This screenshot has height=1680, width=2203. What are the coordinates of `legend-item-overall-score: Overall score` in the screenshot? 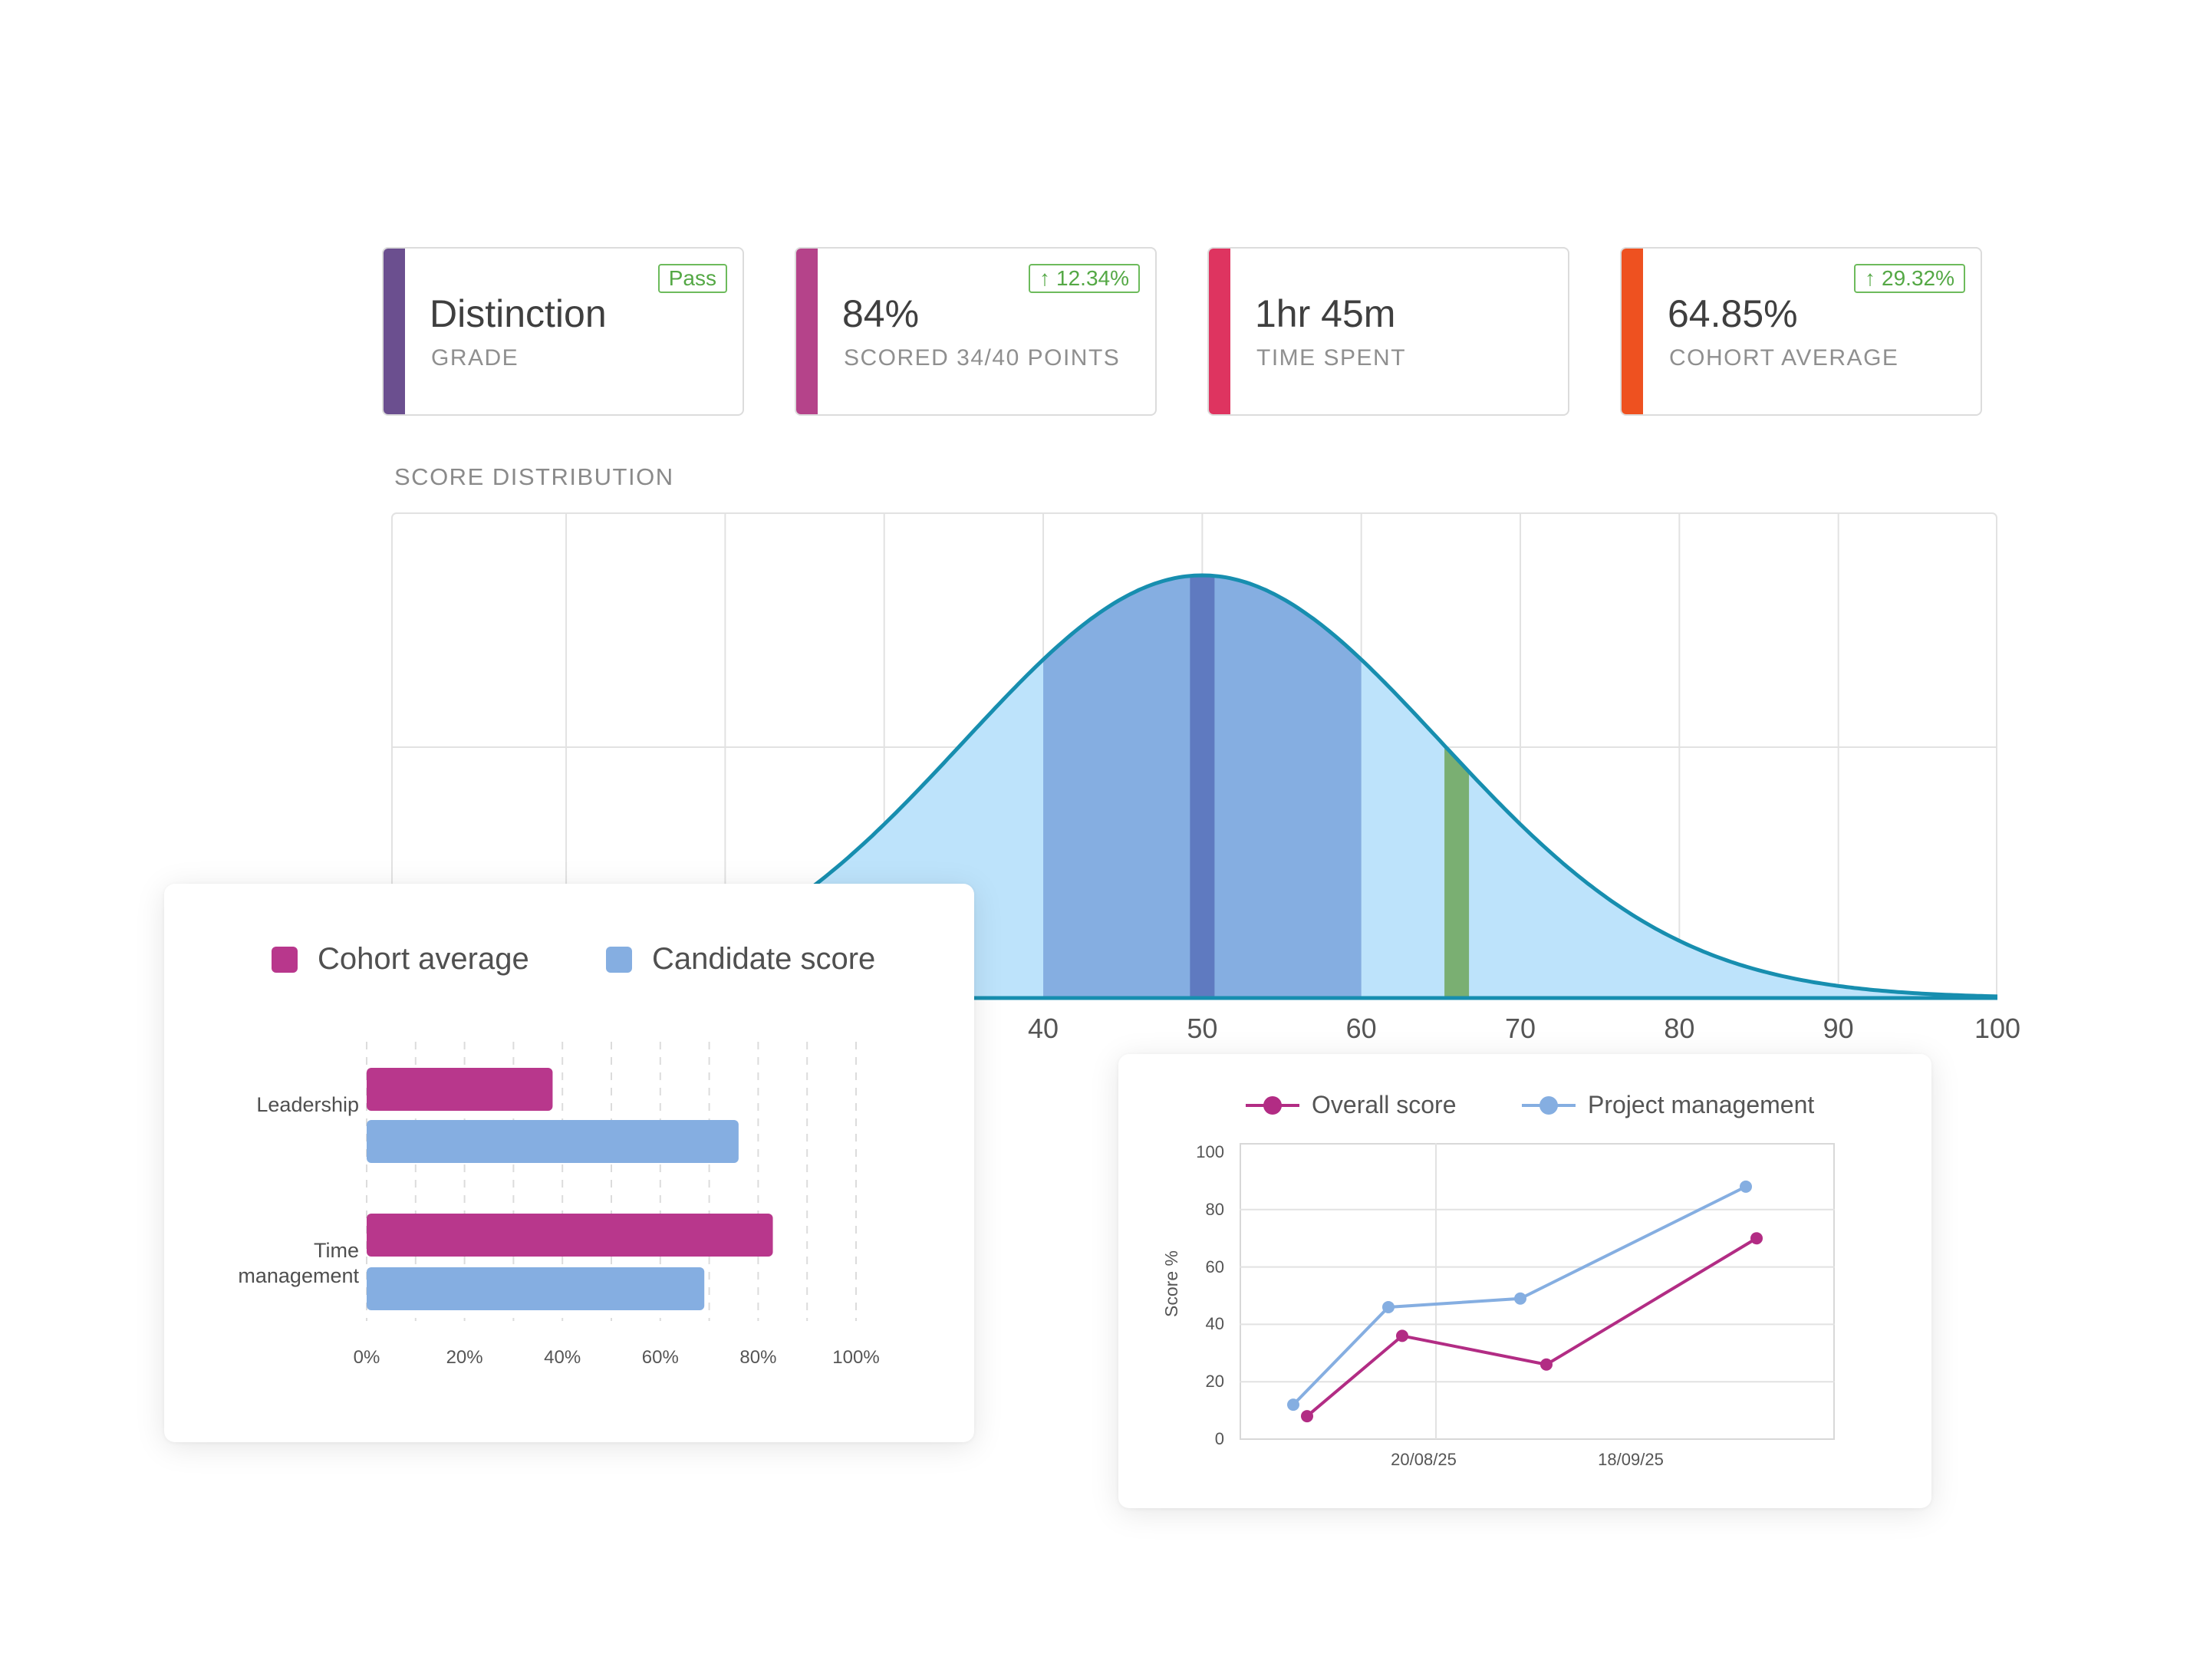 It's located at (1351, 1105).